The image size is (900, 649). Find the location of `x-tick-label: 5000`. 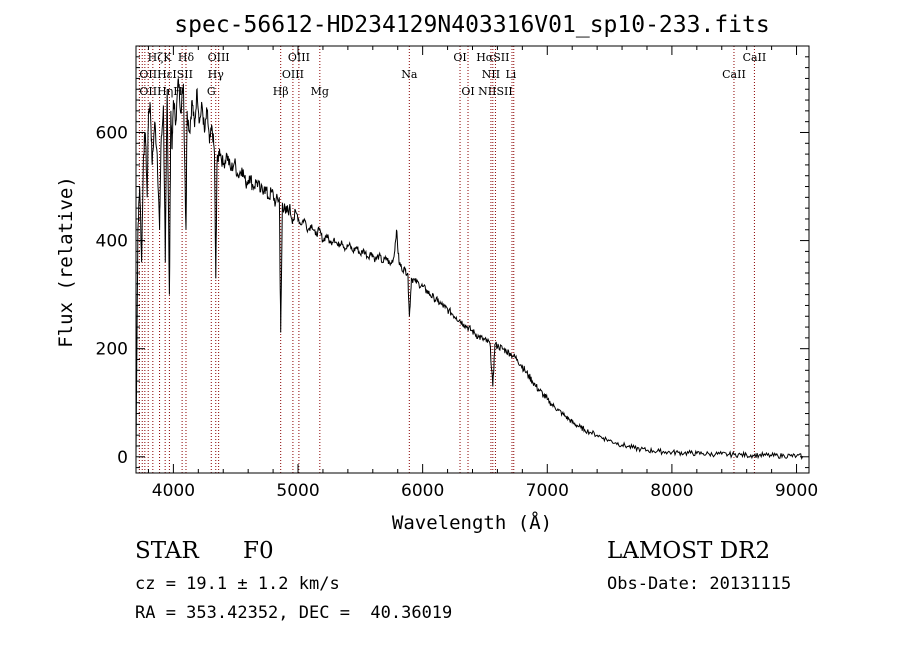

x-tick-label: 5000 is located at coordinates (297, 491).